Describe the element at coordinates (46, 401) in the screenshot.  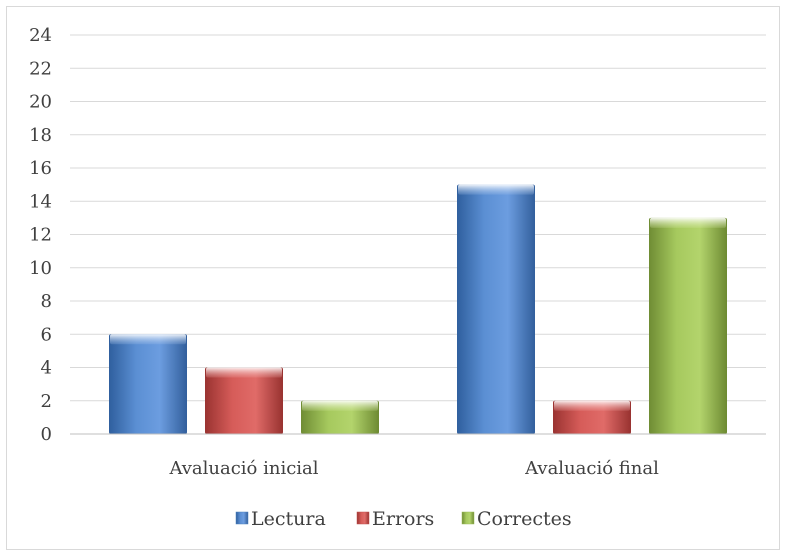
I see `y-tick-label: 2` at that location.